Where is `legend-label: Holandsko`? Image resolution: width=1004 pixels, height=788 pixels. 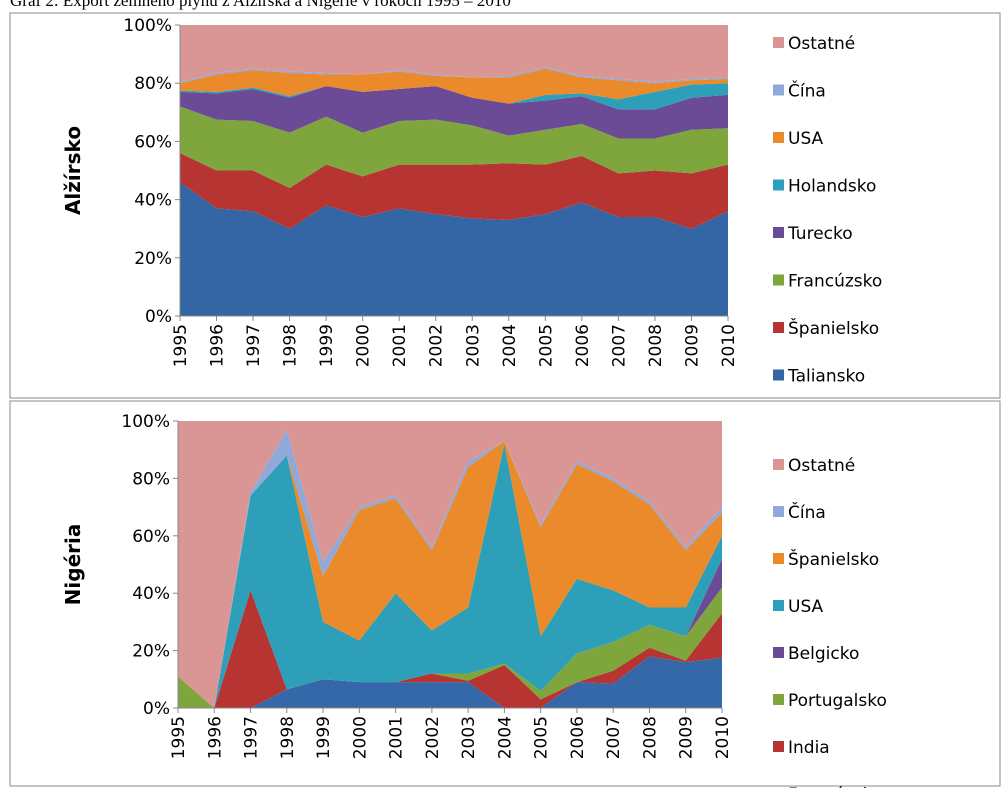
legend-label: Holandsko is located at coordinates (832, 187).